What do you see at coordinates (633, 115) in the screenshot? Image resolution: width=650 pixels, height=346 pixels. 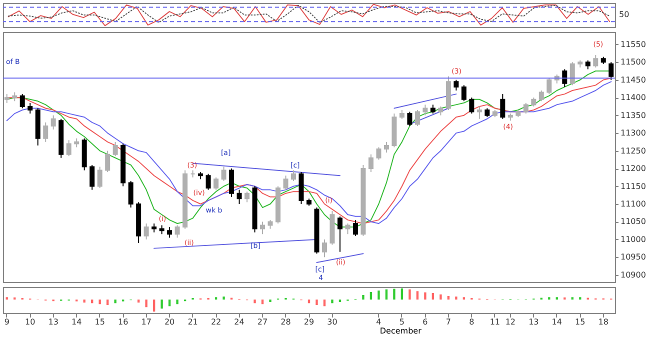 I see `y-tick-label: 11350` at bounding box center [633, 115].